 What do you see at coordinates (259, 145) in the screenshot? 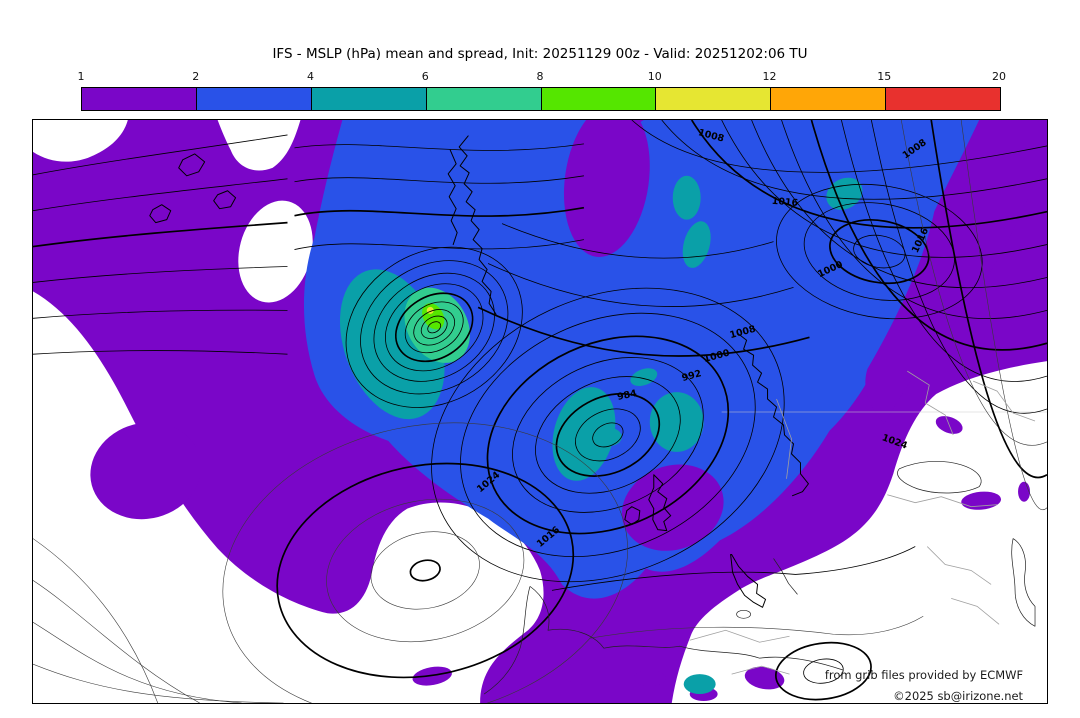
I see `white-top-patch` at bounding box center [259, 145].